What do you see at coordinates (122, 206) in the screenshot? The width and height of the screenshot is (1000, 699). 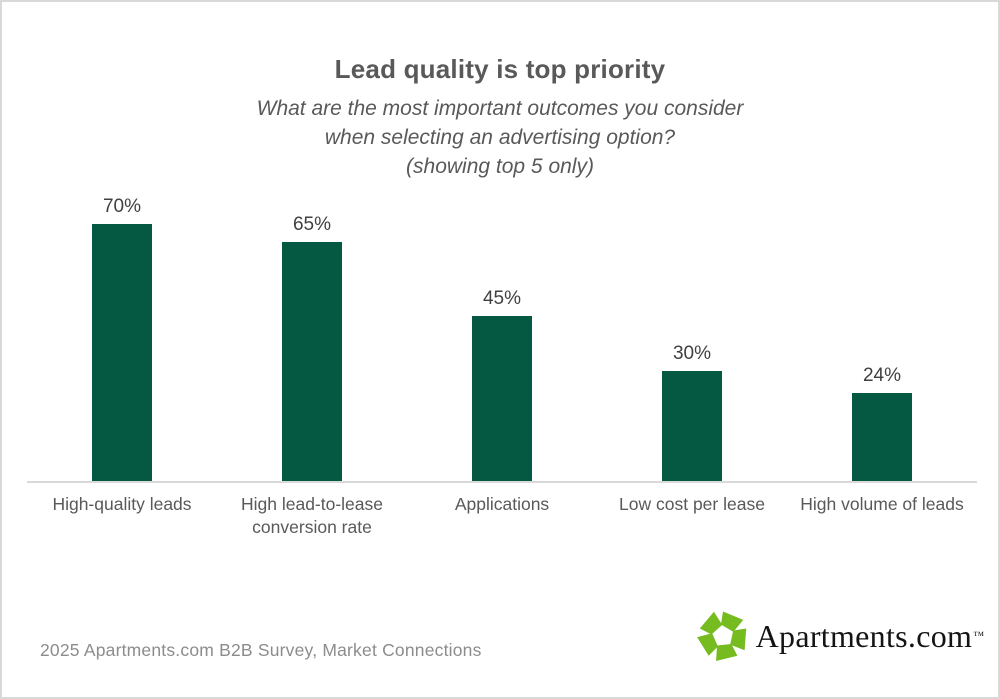 I see `bar-value-label: 70%` at bounding box center [122, 206].